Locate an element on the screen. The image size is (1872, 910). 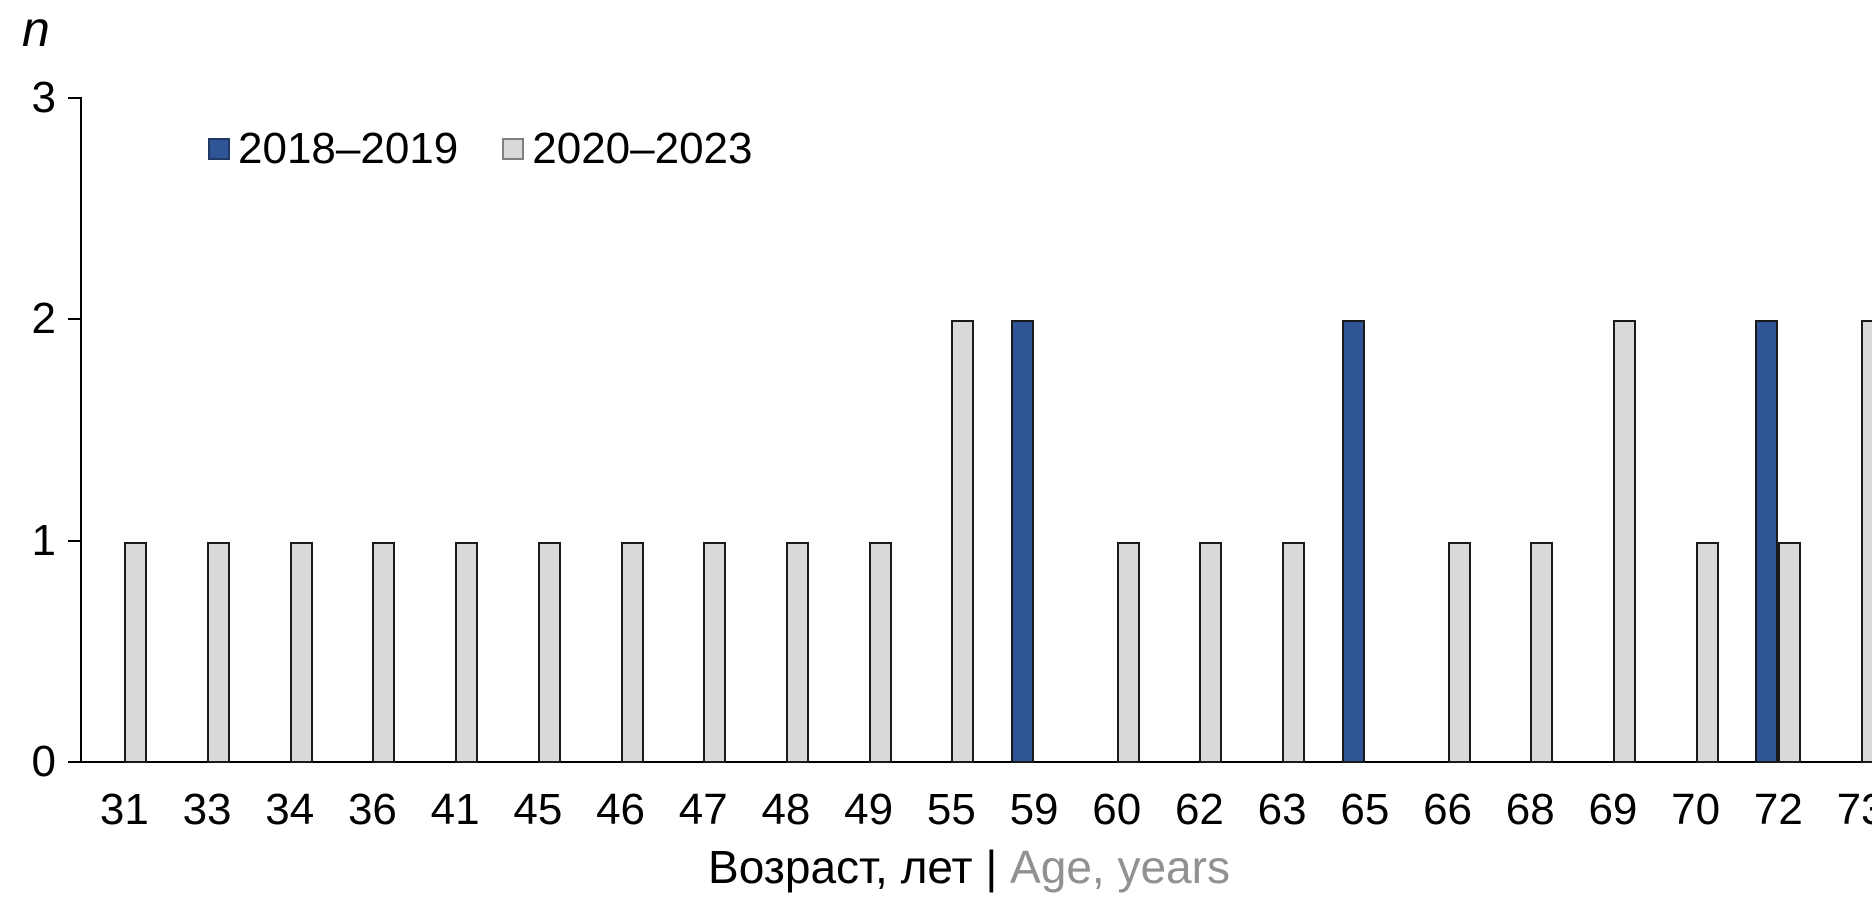
x-tick-label: 33 is located at coordinates (207, 809).